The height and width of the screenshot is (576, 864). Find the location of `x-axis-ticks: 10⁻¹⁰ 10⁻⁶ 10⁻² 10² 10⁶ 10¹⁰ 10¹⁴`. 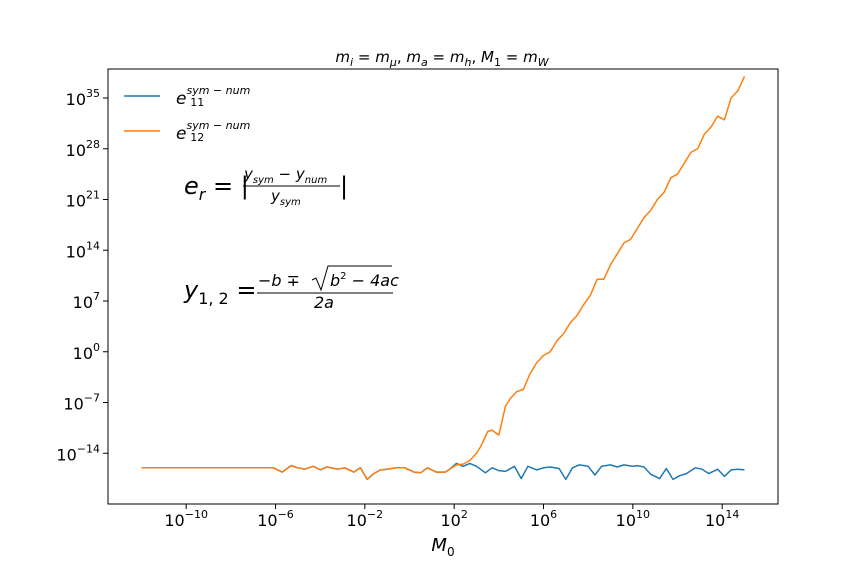

x-axis-ticks: 10⁻¹⁰ 10⁻⁶ 10⁻² 10² 10⁶ 10¹⁰ 10¹⁴ is located at coordinates (451, 517).